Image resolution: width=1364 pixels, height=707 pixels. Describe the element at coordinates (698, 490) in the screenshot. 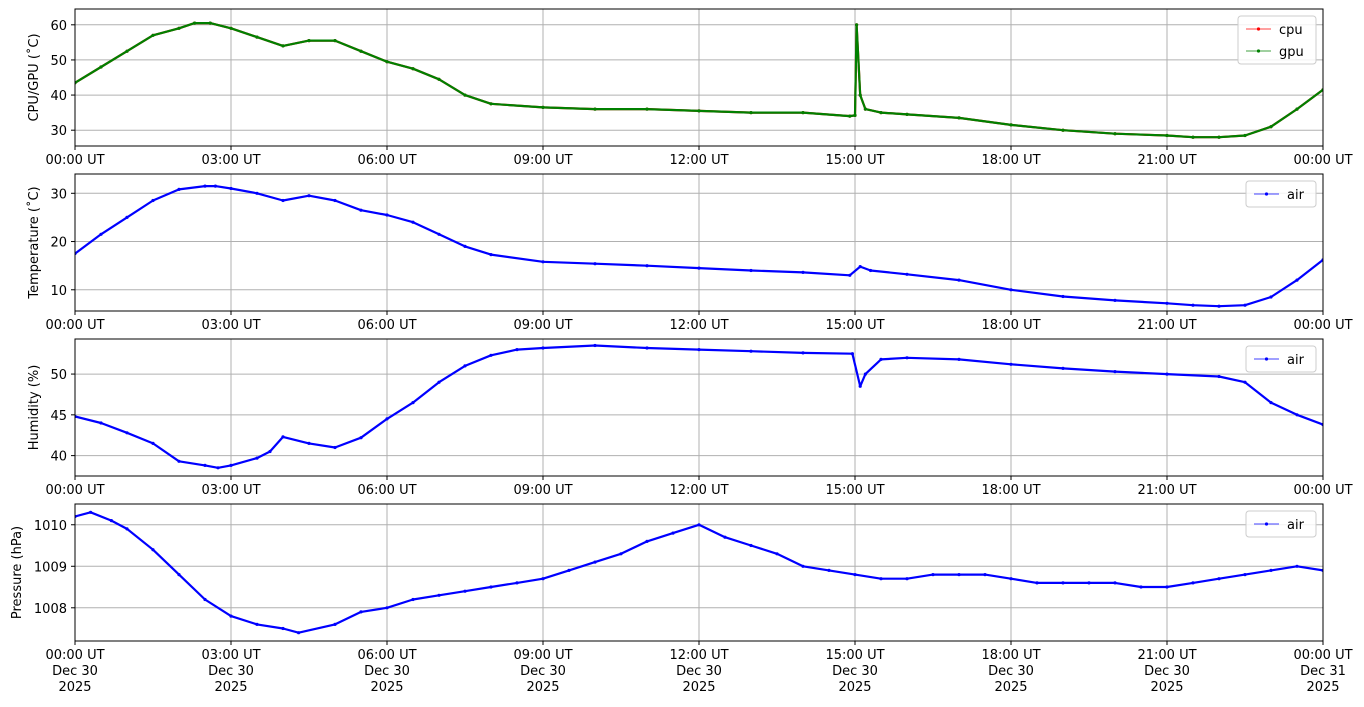

I see `x-tick-label: 12:00 UT` at that location.